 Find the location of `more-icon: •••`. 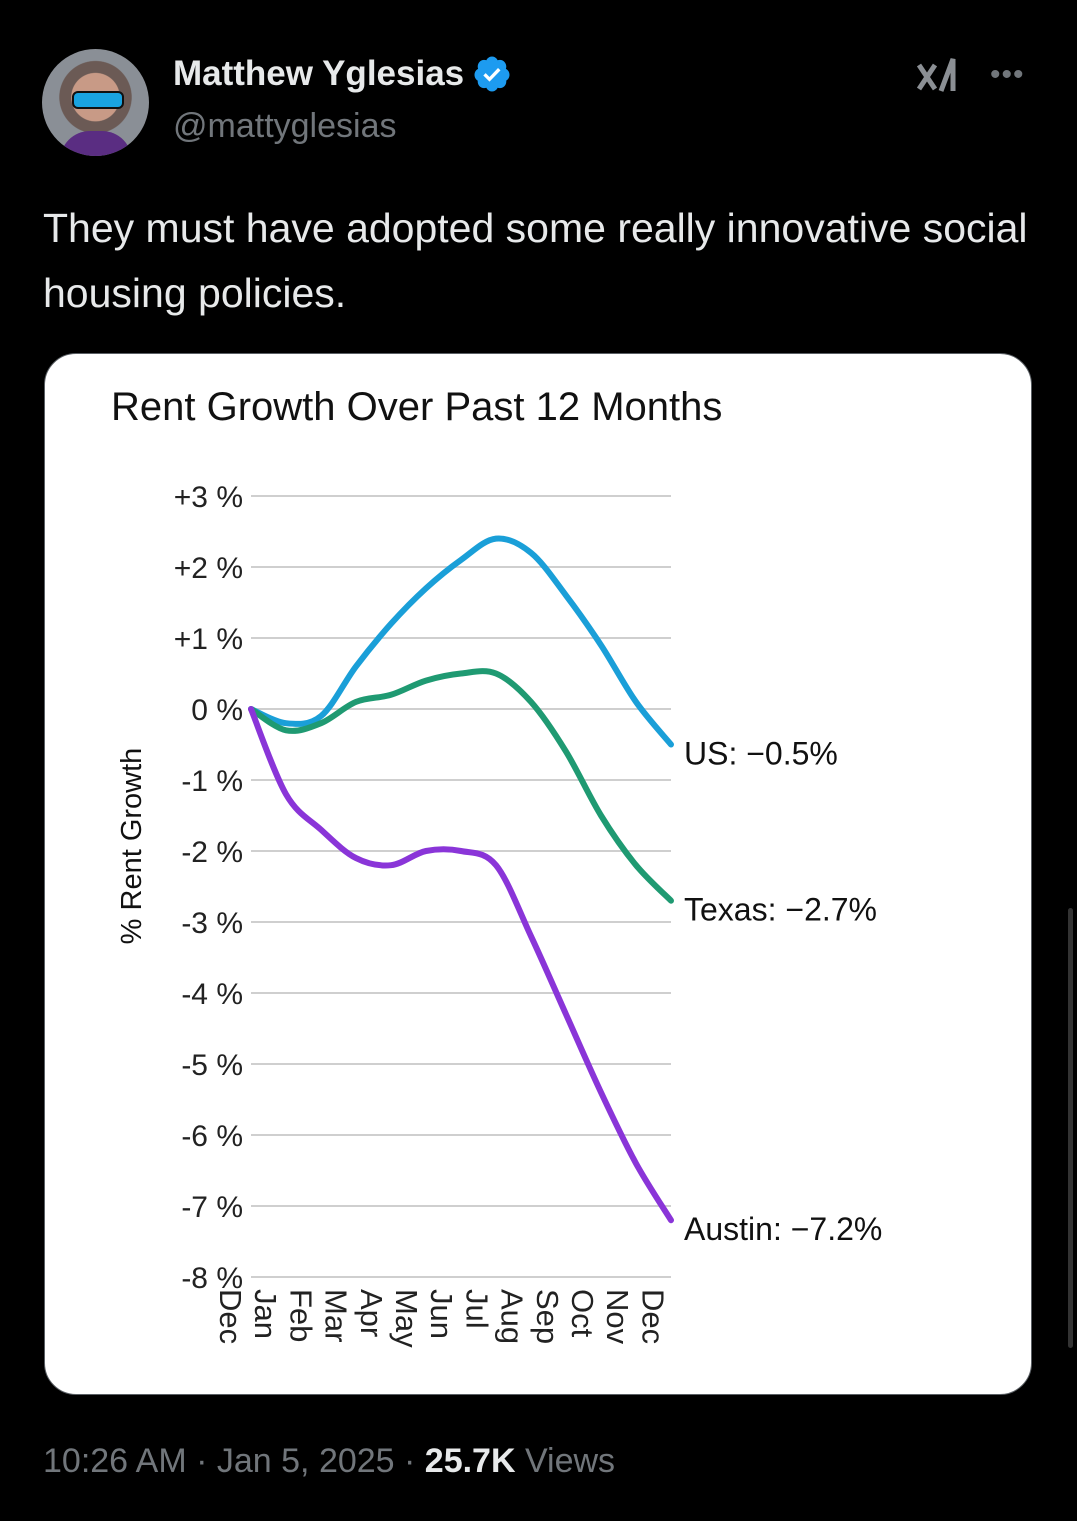

more-icon: ••• is located at coordinates (1007, 74).